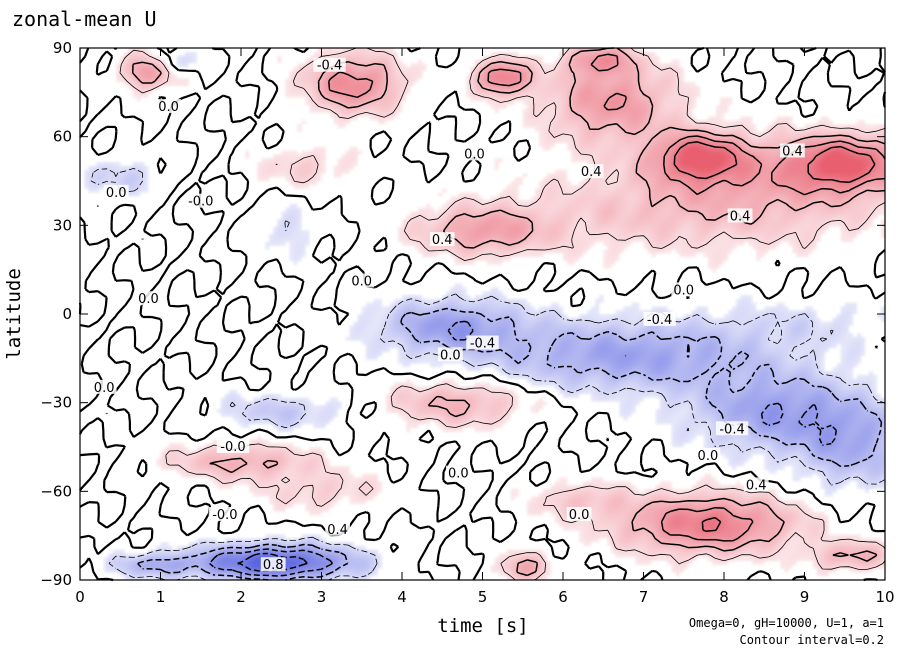  What do you see at coordinates (56, 491) in the screenshot?
I see `y-tick-label: −60` at bounding box center [56, 491].